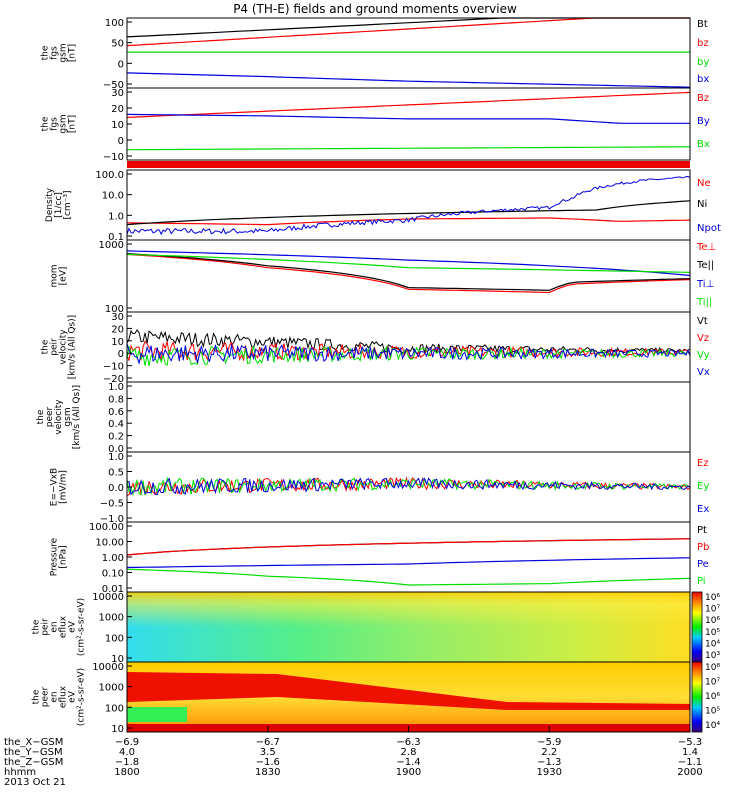 The image size is (750, 804). I want to click on legend-label: bz, so click(703, 43).